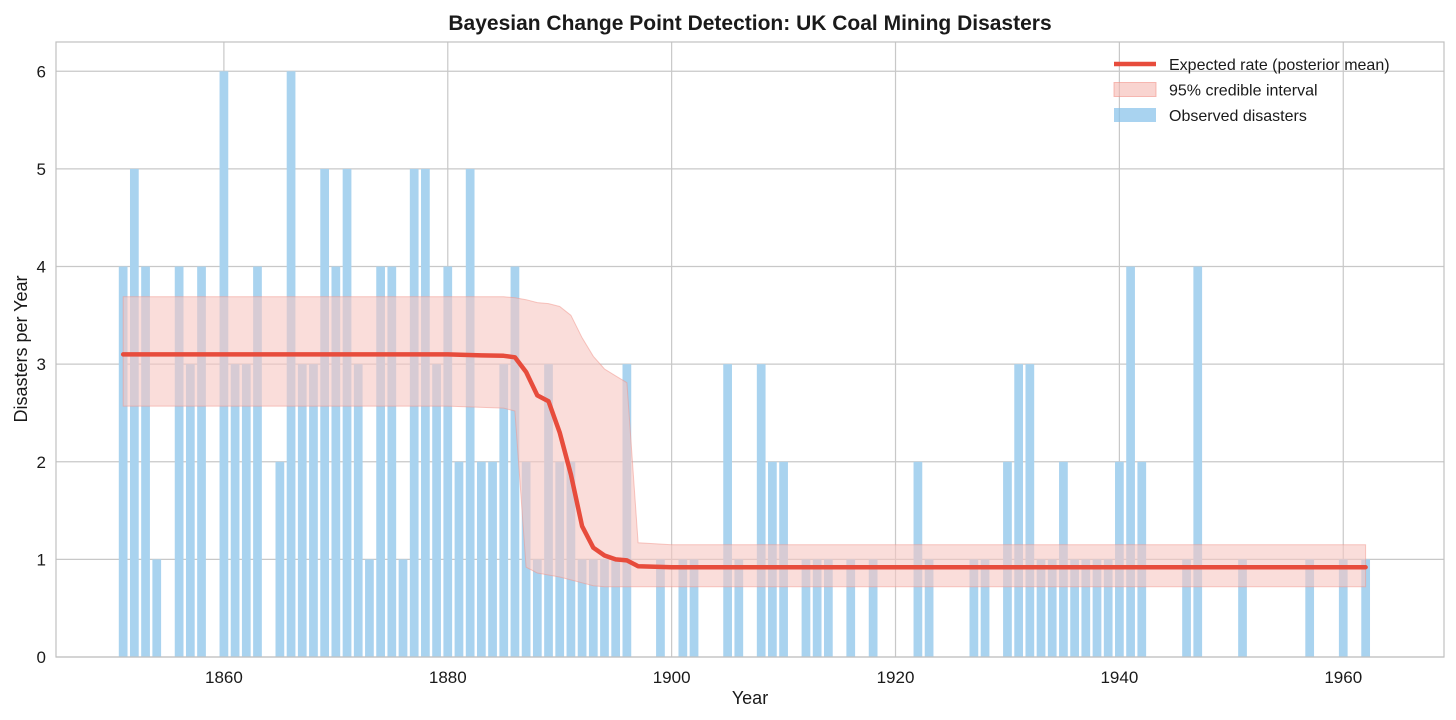 This screenshot has width=1456, height=720. Describe the element at coordinates (1343, 677) in the screenshot. I see `x-tick-label: 1960` at that location.